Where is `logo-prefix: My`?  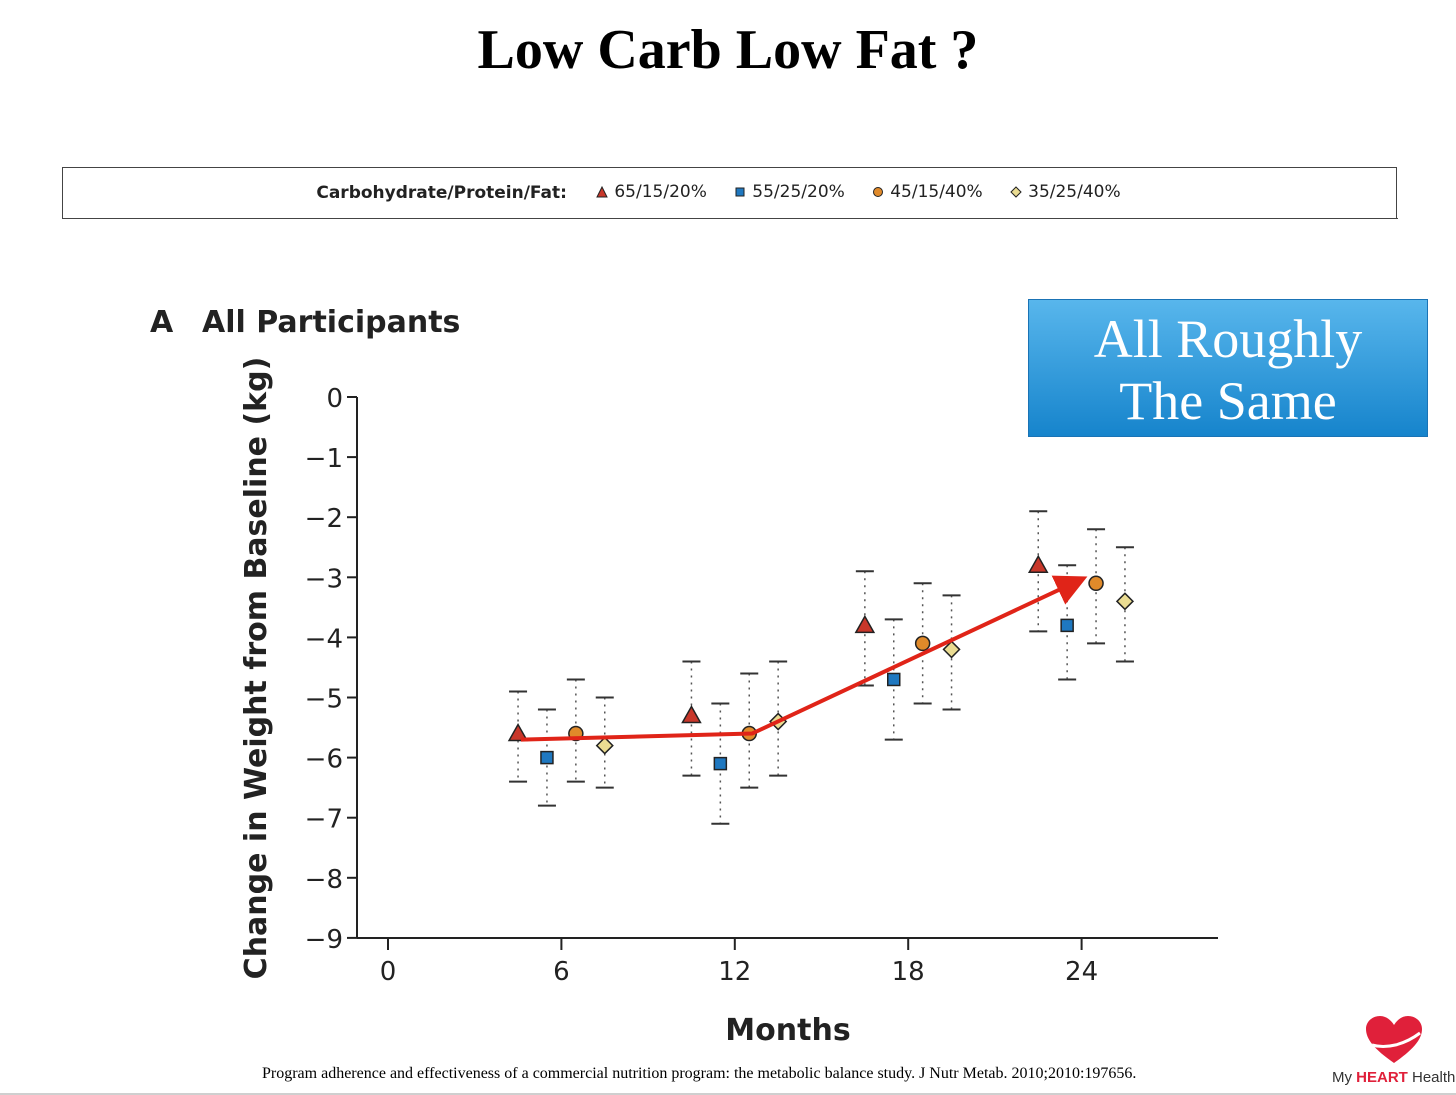 logo-prefix: My is located at coordinates (1344, 1077).